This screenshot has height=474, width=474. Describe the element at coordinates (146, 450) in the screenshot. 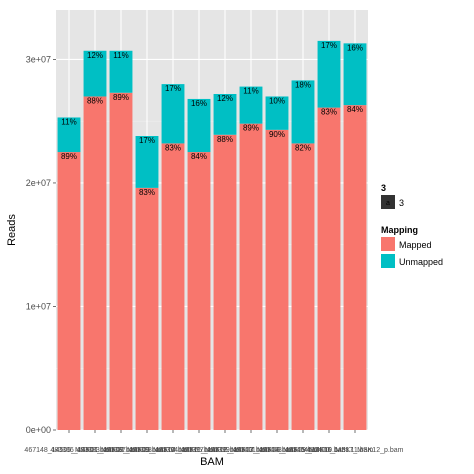

I see `x-tick-label: 483387_14509_MSK04.bam` at that location.